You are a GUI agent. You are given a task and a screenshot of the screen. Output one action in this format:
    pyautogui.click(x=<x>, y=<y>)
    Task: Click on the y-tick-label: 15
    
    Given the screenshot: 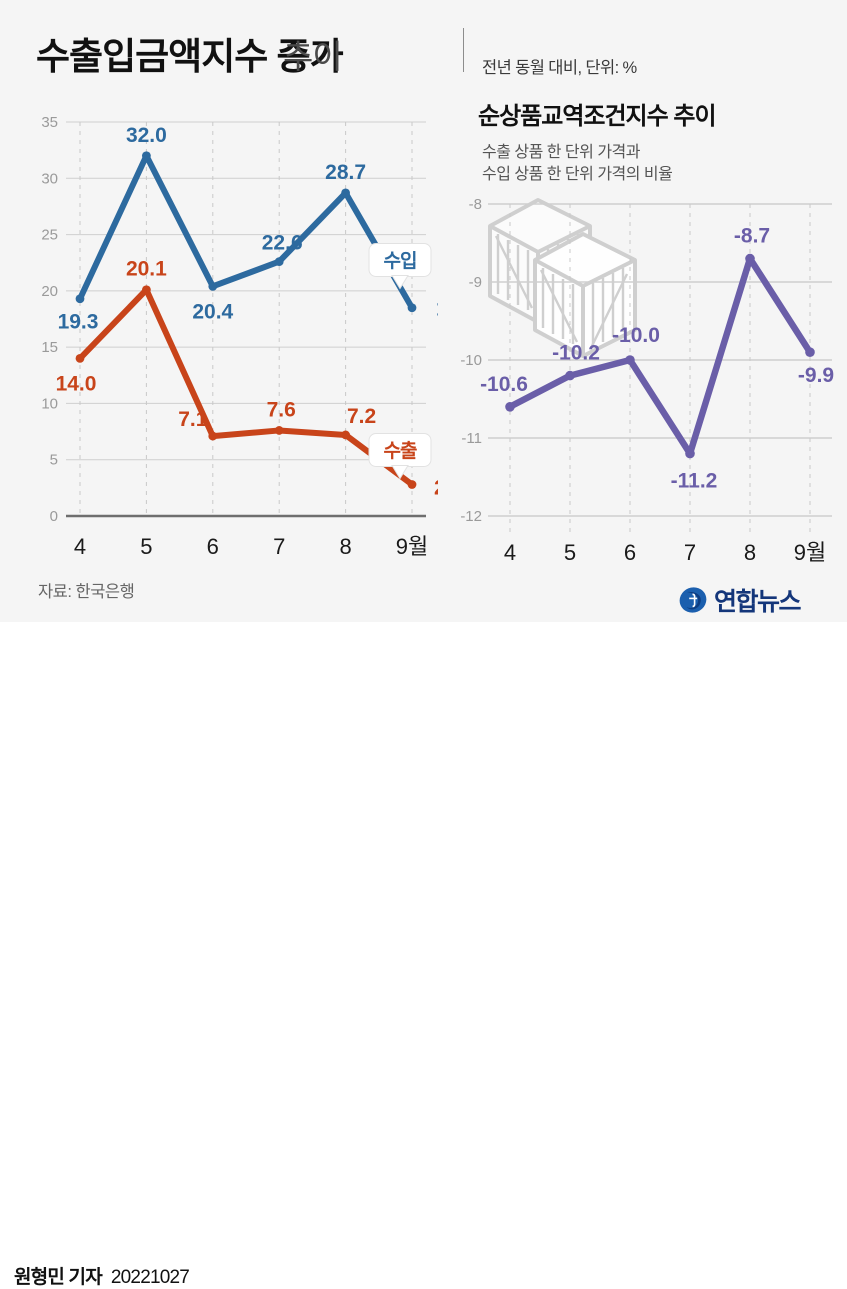 What is the action you would take?
    pyautogui.click(x=49, y=347)
    